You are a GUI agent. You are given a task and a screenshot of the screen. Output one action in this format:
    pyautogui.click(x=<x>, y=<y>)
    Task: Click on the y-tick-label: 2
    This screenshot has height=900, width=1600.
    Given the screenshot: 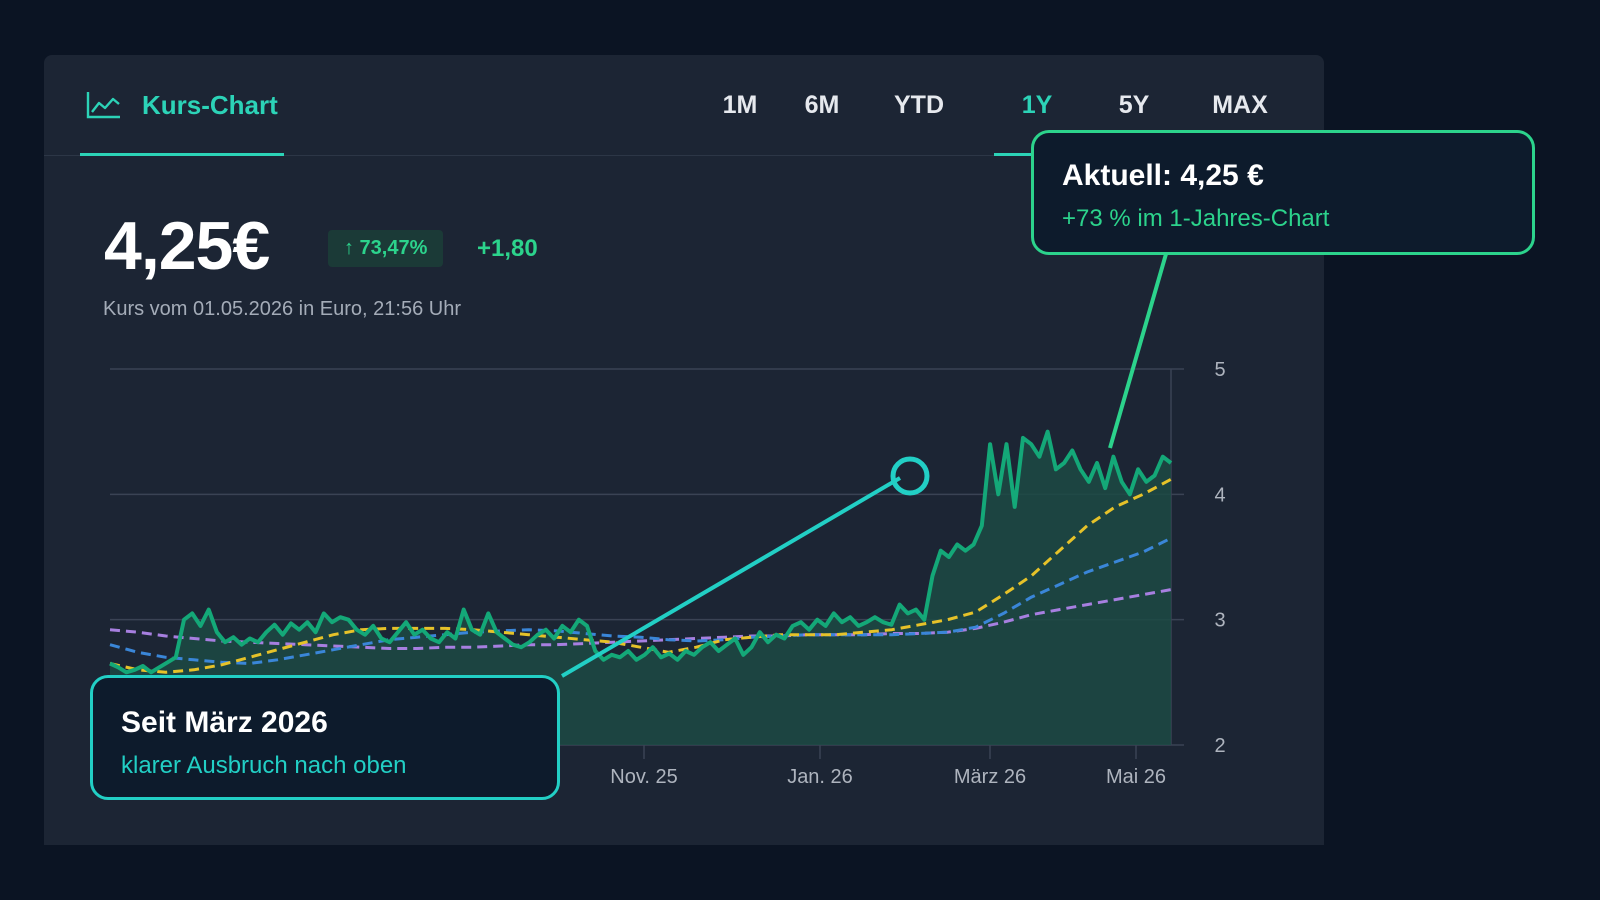 What is the action you would take?
    pyautogui.click(x=1219, y=746)
    